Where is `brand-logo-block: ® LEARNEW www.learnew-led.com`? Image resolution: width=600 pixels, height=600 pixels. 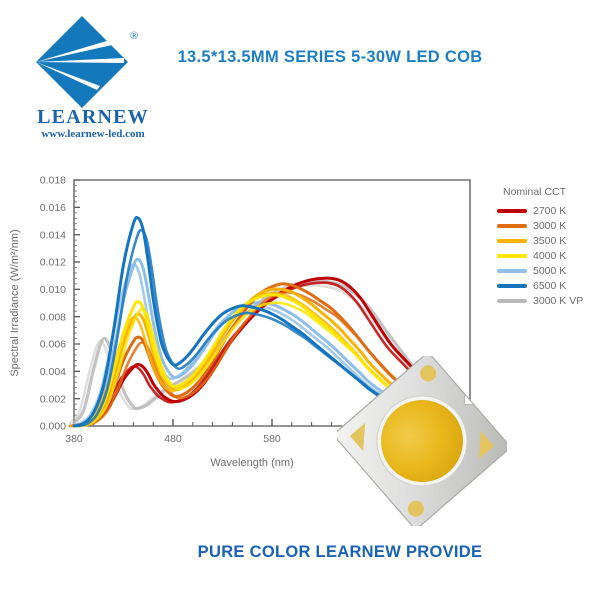
brand-logo-block: ® LEARNEW www.learnew-led.com is located at coordinates (93, 76).